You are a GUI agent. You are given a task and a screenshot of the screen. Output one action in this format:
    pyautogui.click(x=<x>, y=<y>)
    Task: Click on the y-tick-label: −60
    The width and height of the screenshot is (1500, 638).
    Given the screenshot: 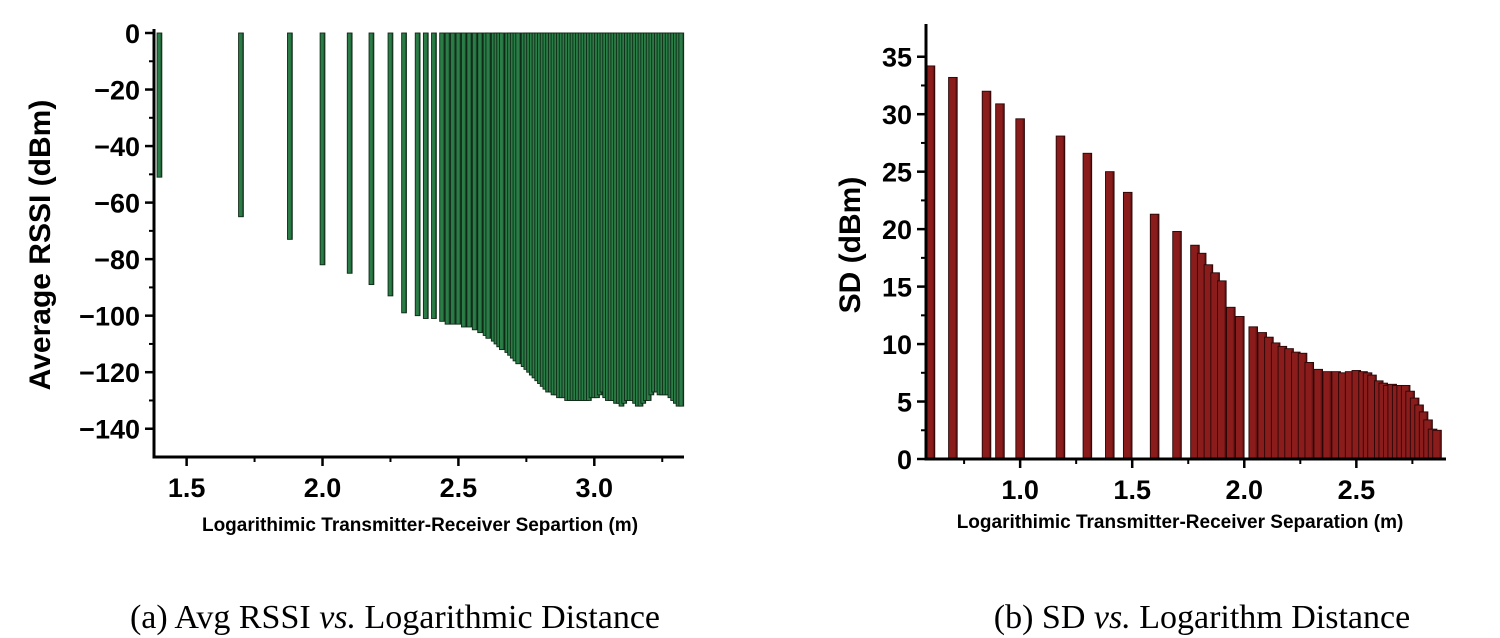 What is the action you would take?
    pyautogui.click(x=117, y=204)
    